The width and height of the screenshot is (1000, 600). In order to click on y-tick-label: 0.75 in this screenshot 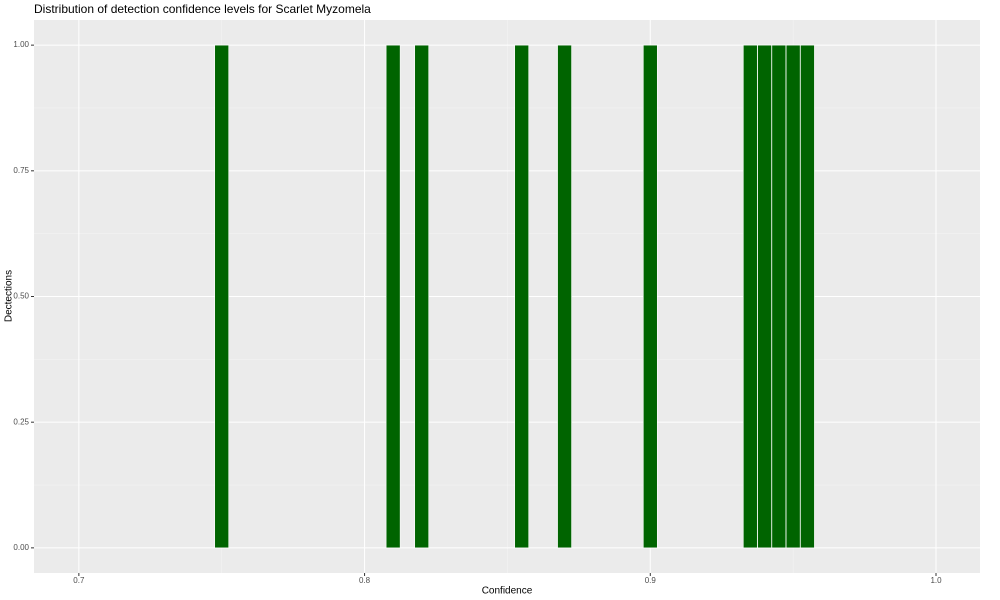, I will do `click(21, 170)`.